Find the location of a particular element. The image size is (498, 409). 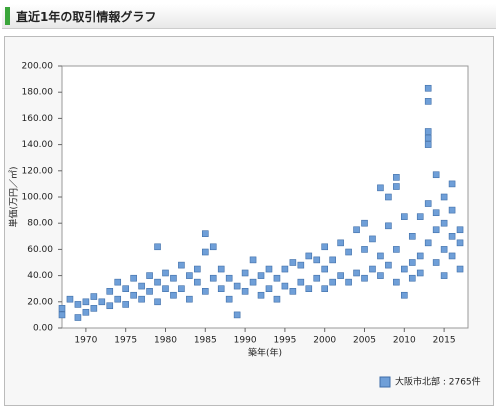

header-marker is located at coordinates (7, 16).